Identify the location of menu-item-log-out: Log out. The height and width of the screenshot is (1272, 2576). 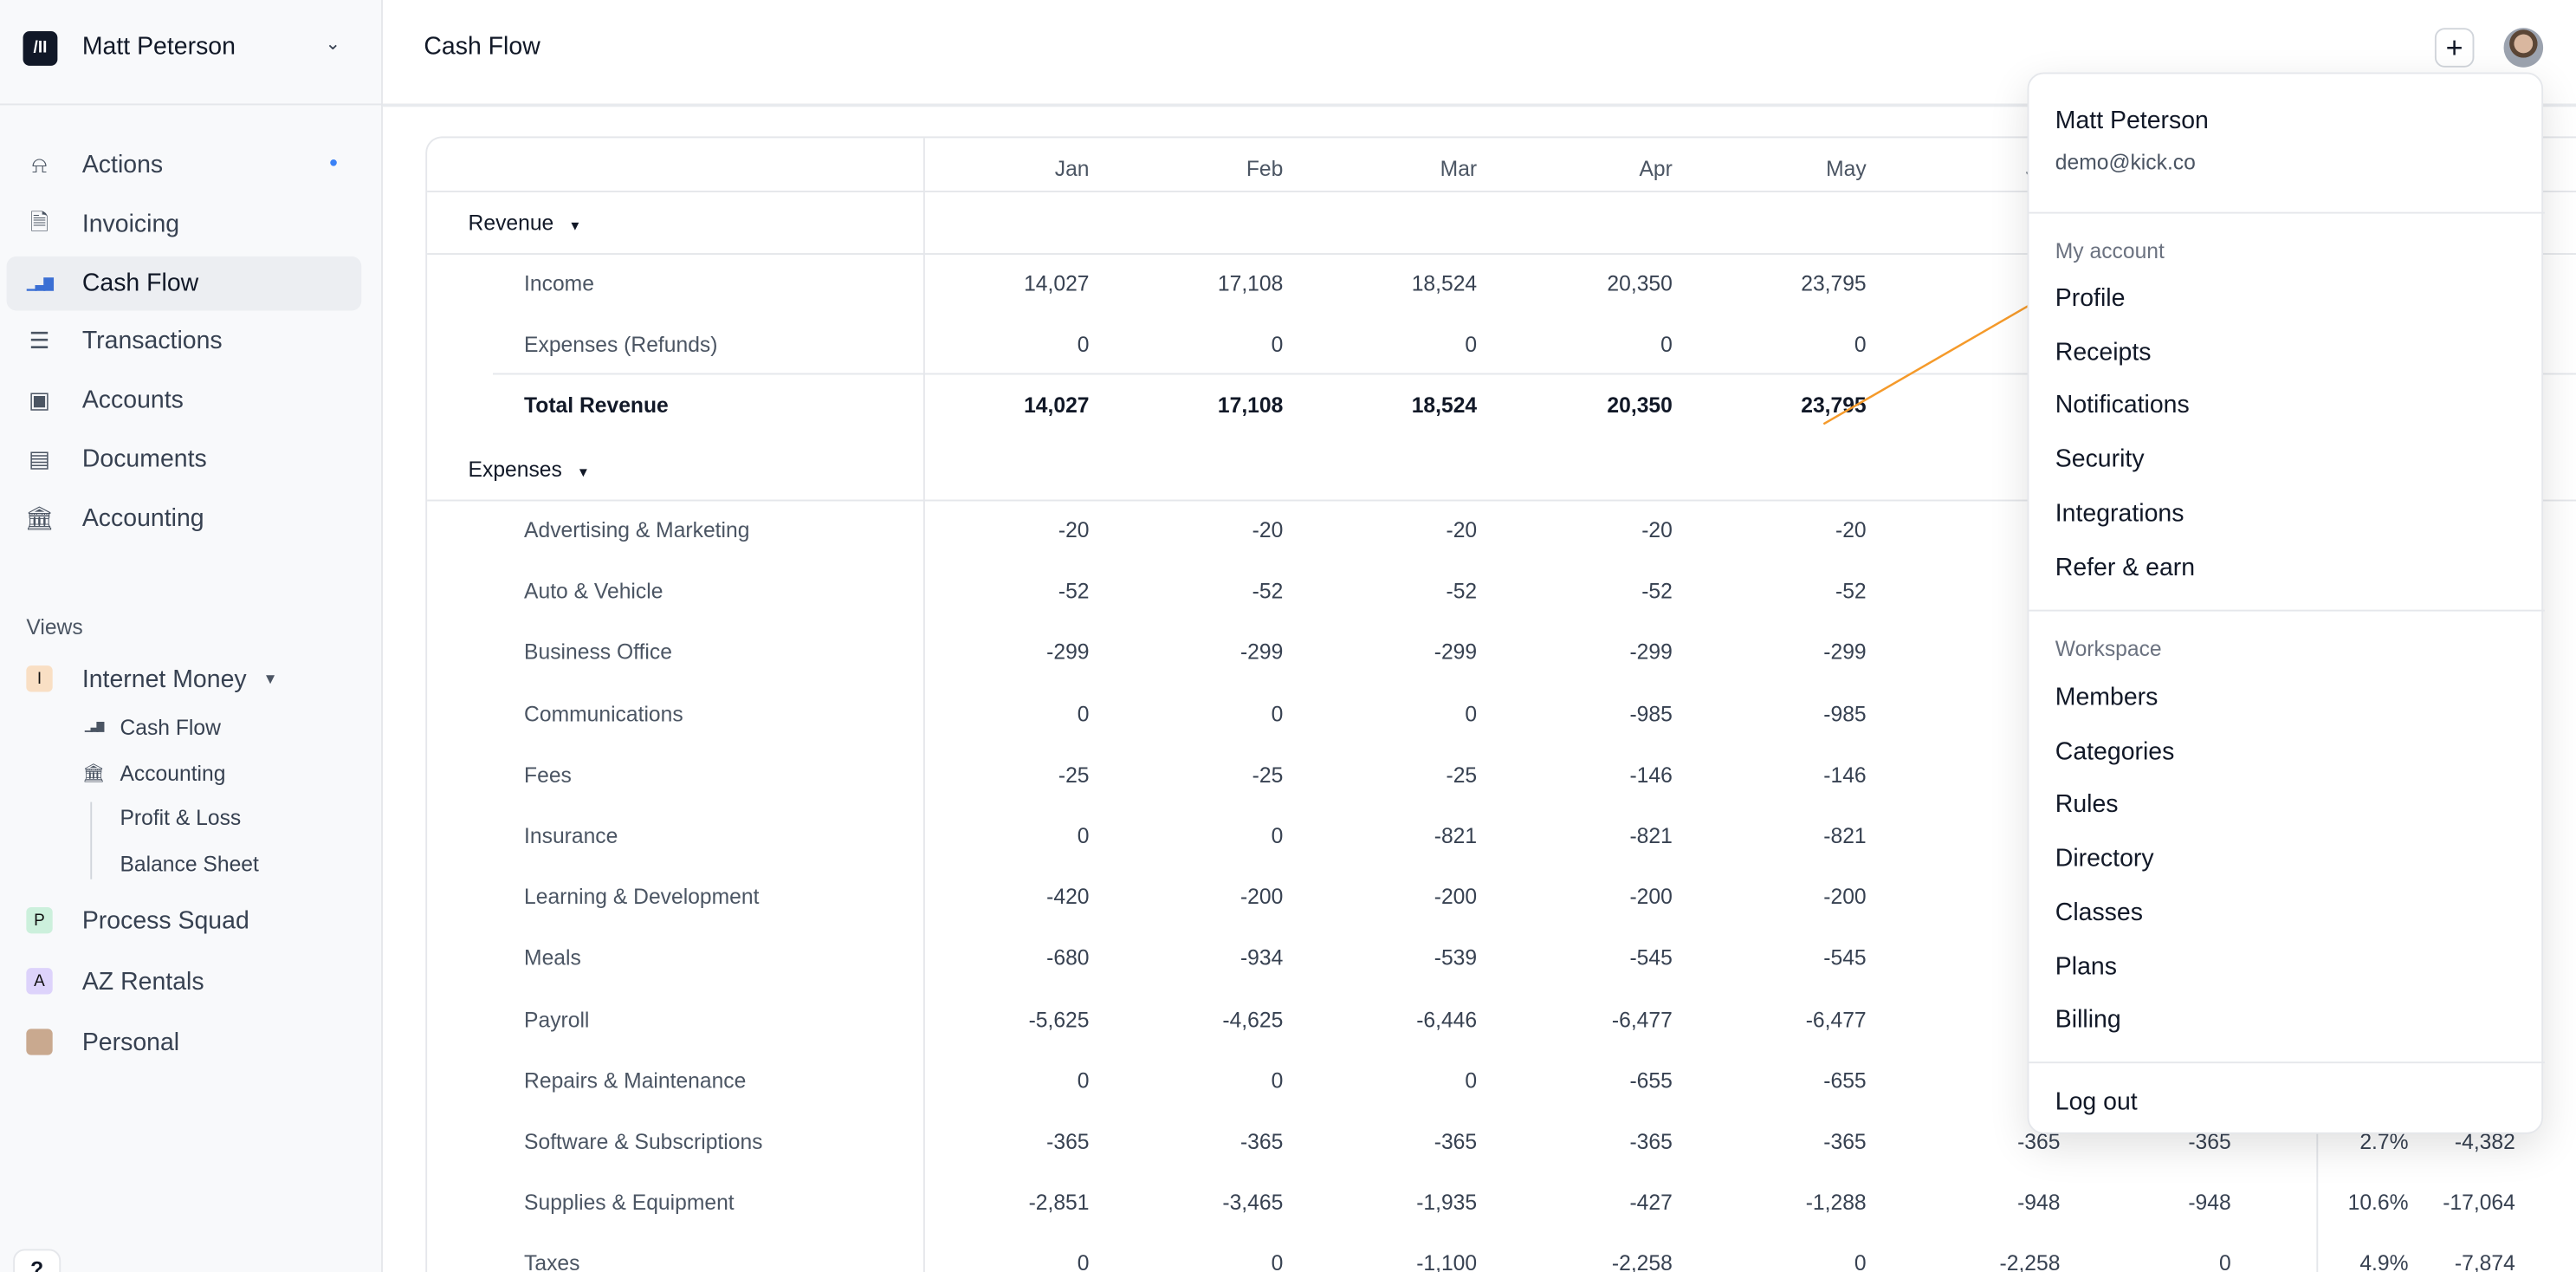
(2096, 1101).